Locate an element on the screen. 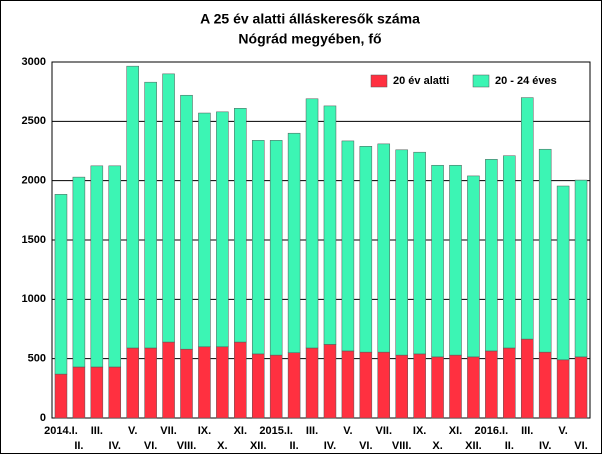 This screenshot has width=602, height=454. legend-label: 20 év alatti is located at coordinates (421, 81).